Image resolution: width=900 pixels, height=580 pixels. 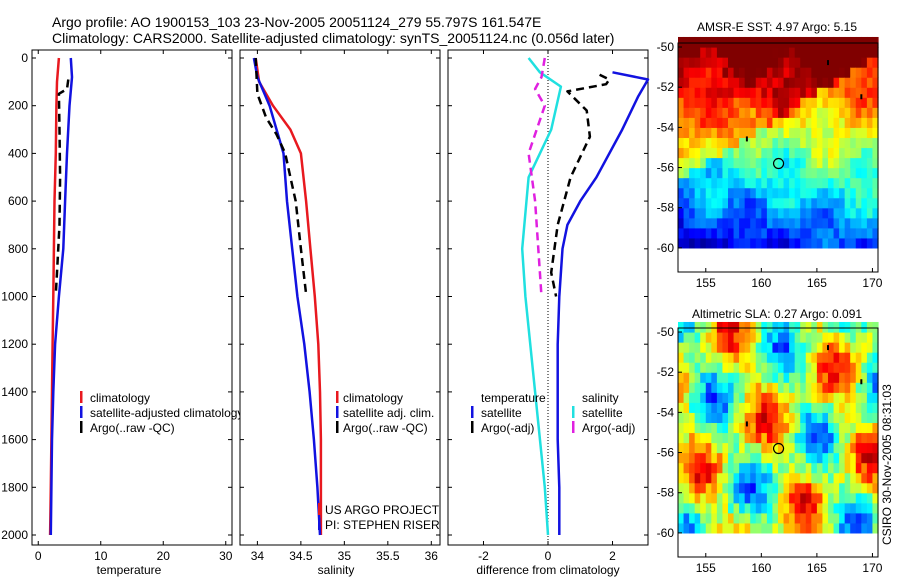 I want to click on legend-label-salinity-satellite: satellite, so click(x=602, y=413).